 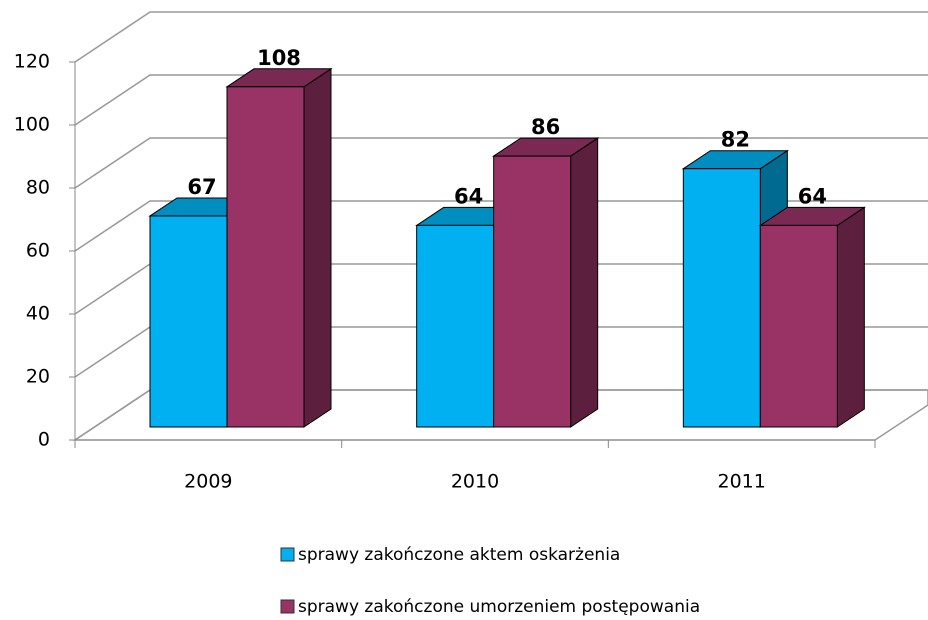 What do you see at coordinates (459, 555) in the screenshot?
I see `legend-label: sprawy zakończone aktem oskarżenia` at bounding box center [459, 555].